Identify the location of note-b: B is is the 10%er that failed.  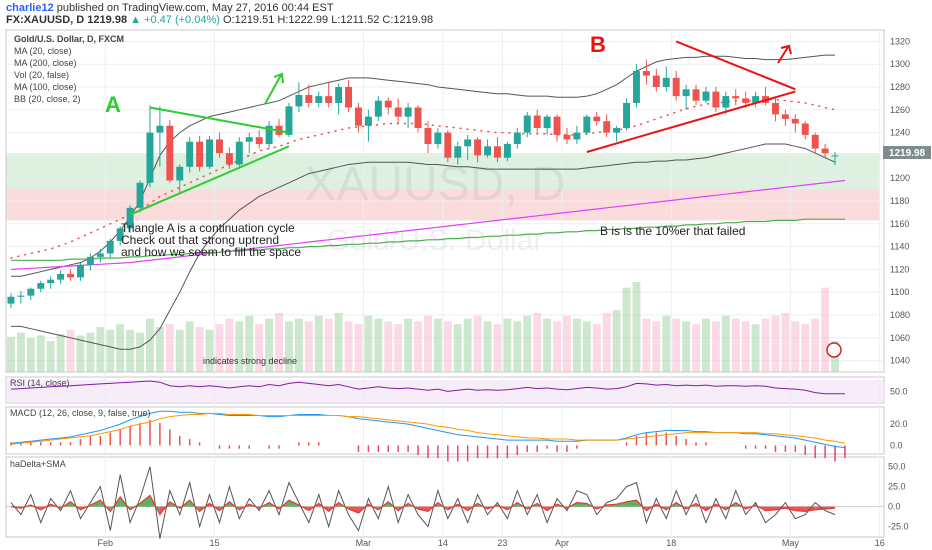
(672, 231).